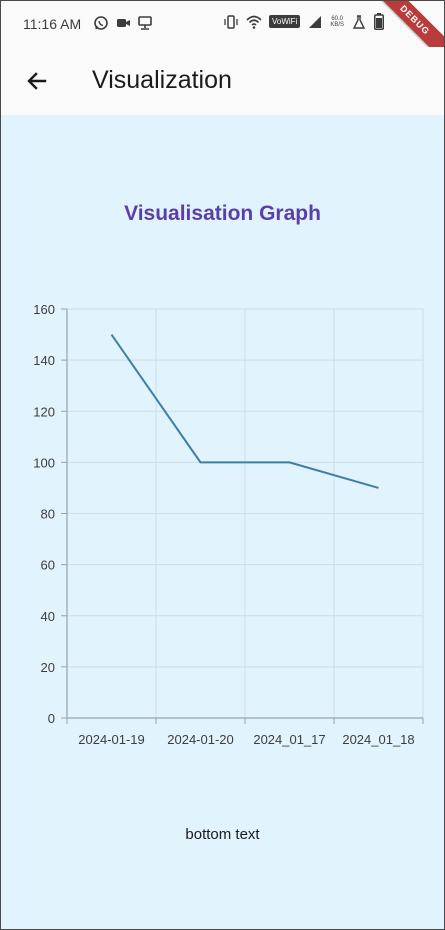 The height and width of the screenshot is (930, 445). I want to click on y-tick-label: 40, so click(48, 616).